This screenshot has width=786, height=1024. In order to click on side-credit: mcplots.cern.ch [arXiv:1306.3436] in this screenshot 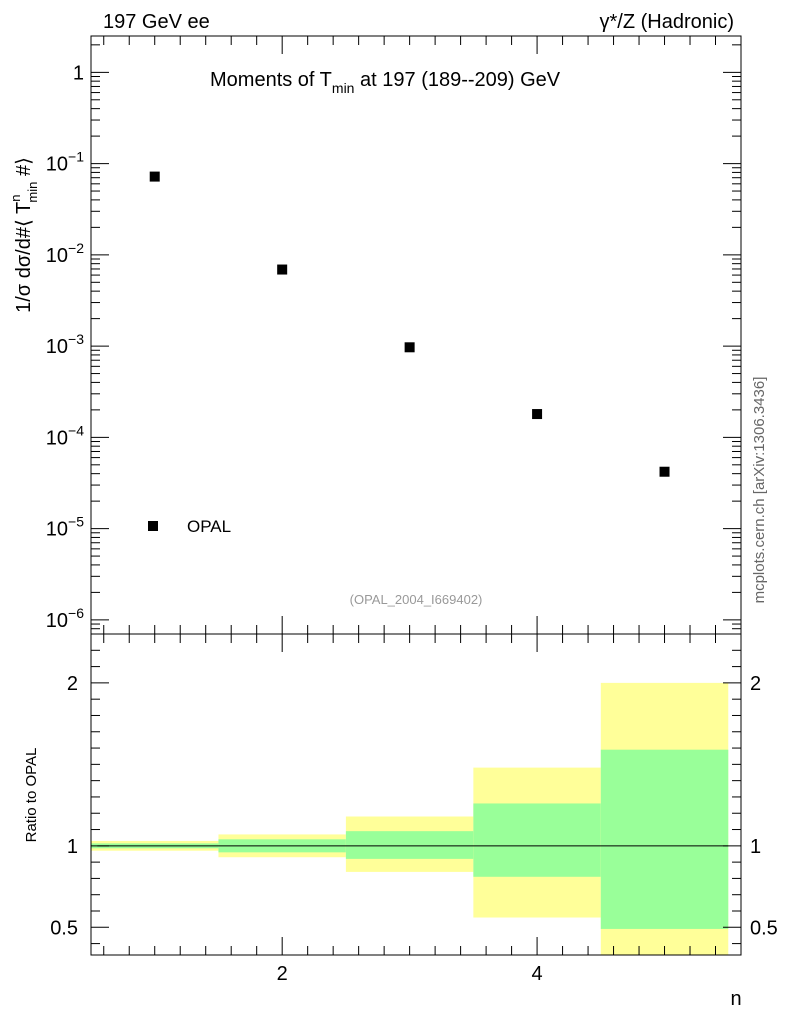, I will do `click(759, 490)`.